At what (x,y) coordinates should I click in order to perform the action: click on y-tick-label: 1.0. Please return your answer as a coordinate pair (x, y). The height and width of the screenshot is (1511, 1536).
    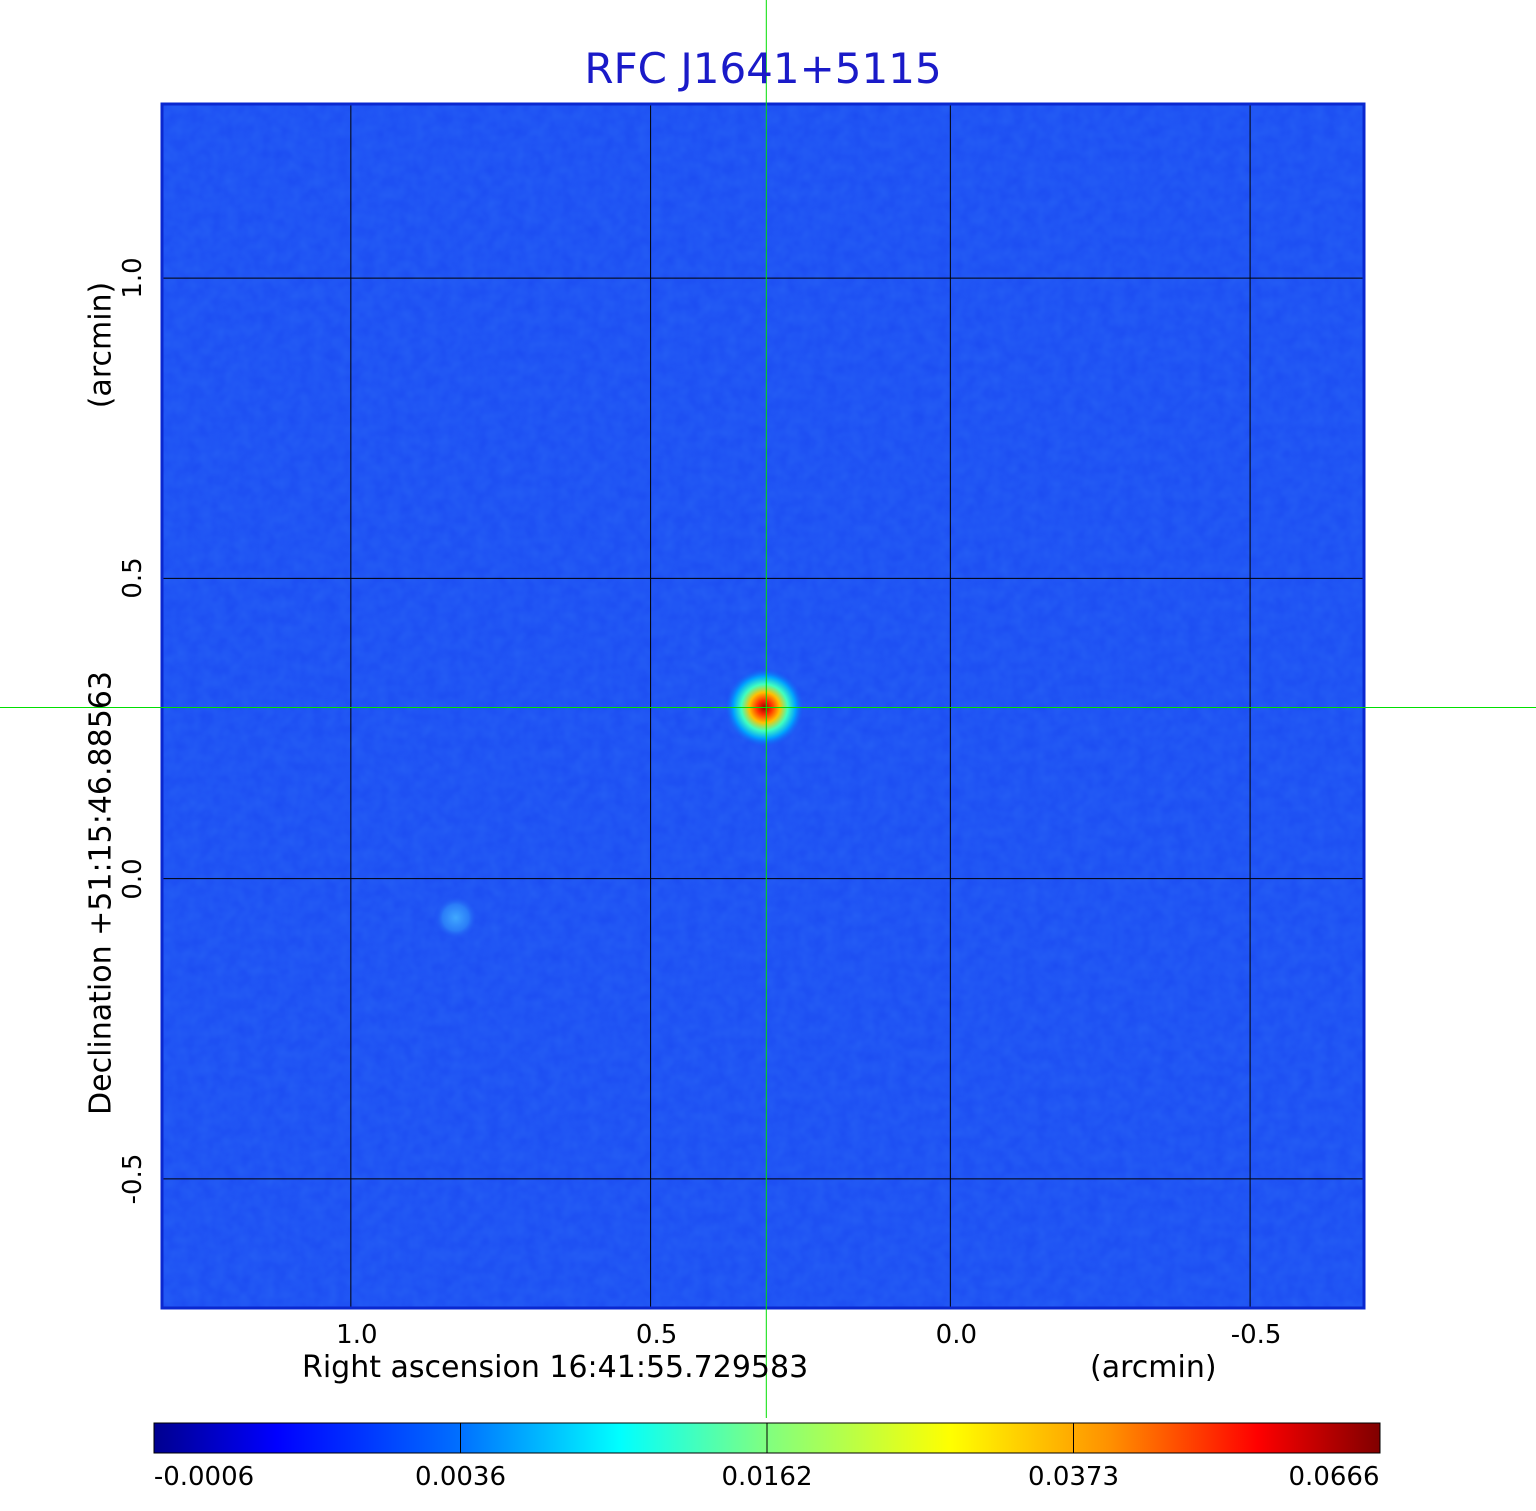
    Looking at the image, I should click on (133, 278).